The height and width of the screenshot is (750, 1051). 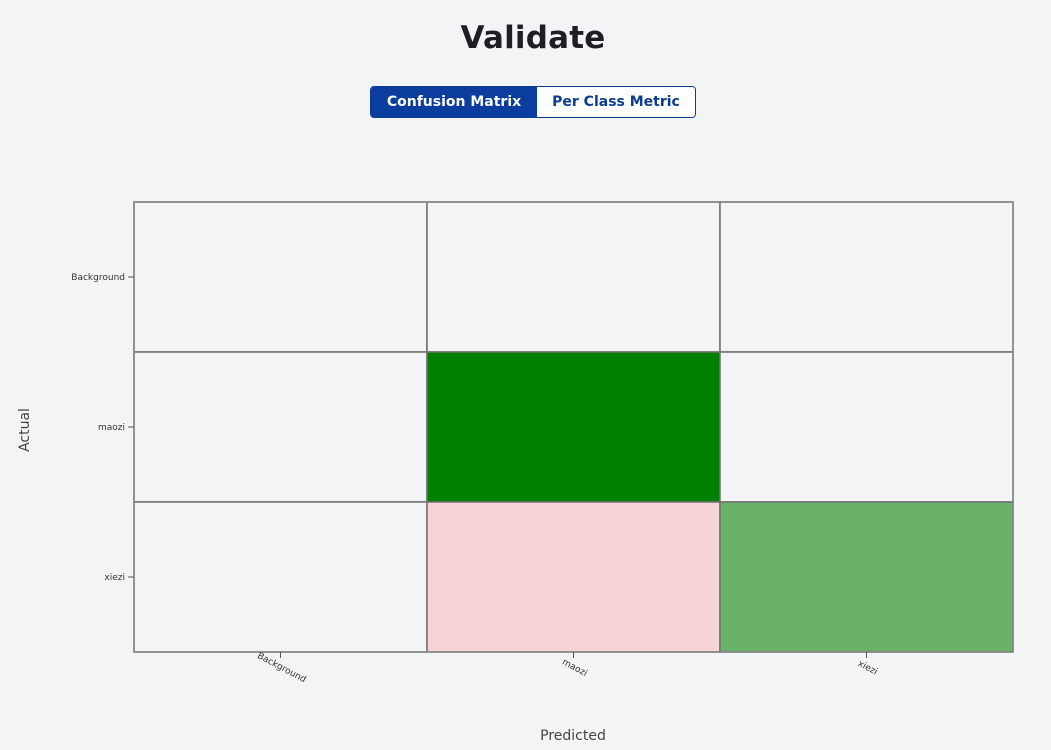 What do you see at coordinates (454, 102) in the screenshot?
I see `tab-confusion-matrix: Confusion Matrix` at bounding box center [454, 102].